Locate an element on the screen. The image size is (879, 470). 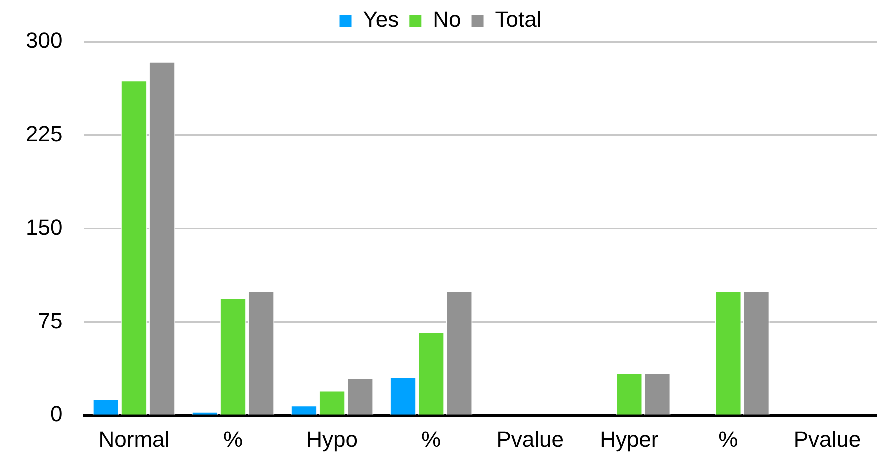
y-tick-label: 300 is located at coordinates (44, 41).